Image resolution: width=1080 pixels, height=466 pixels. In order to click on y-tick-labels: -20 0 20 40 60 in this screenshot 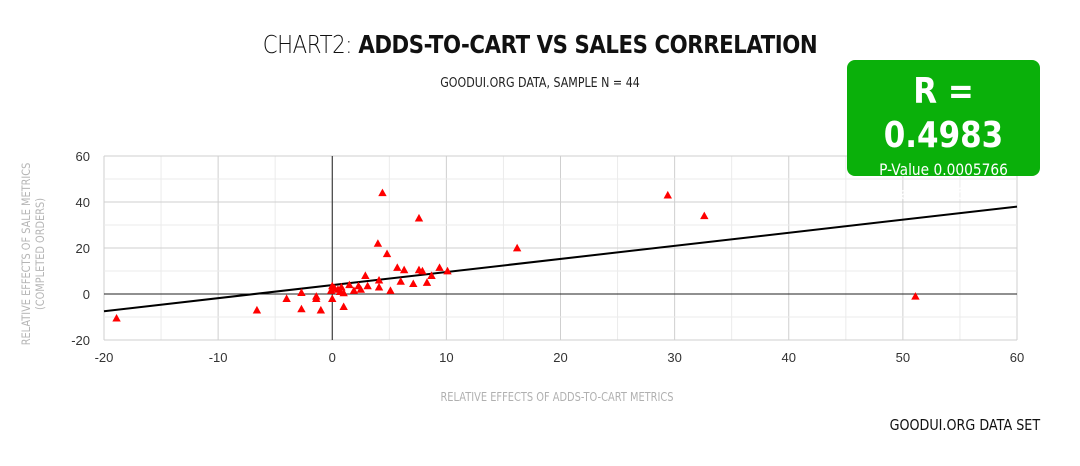, I will do `click(80, 248)`.